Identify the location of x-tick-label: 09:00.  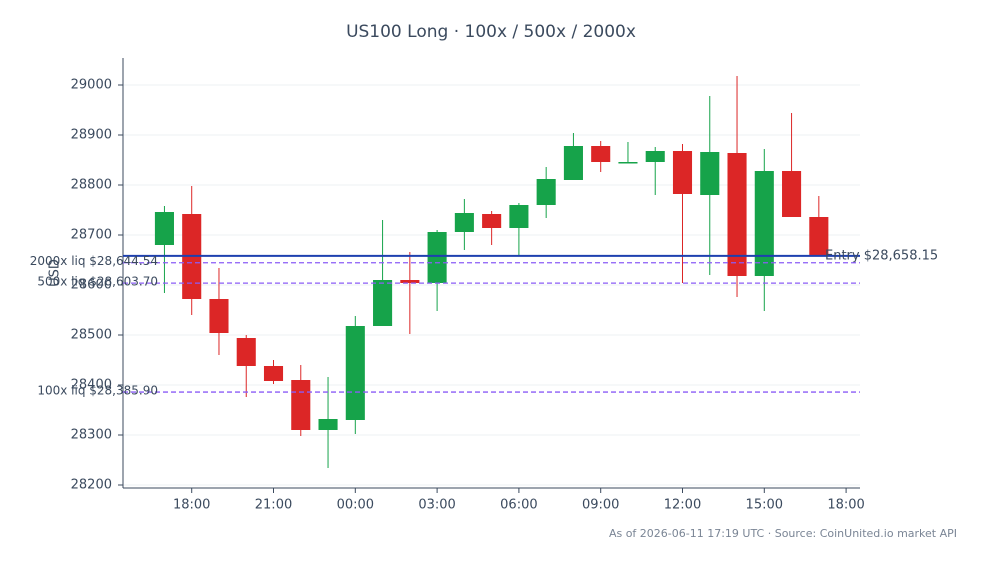
(600, 505).